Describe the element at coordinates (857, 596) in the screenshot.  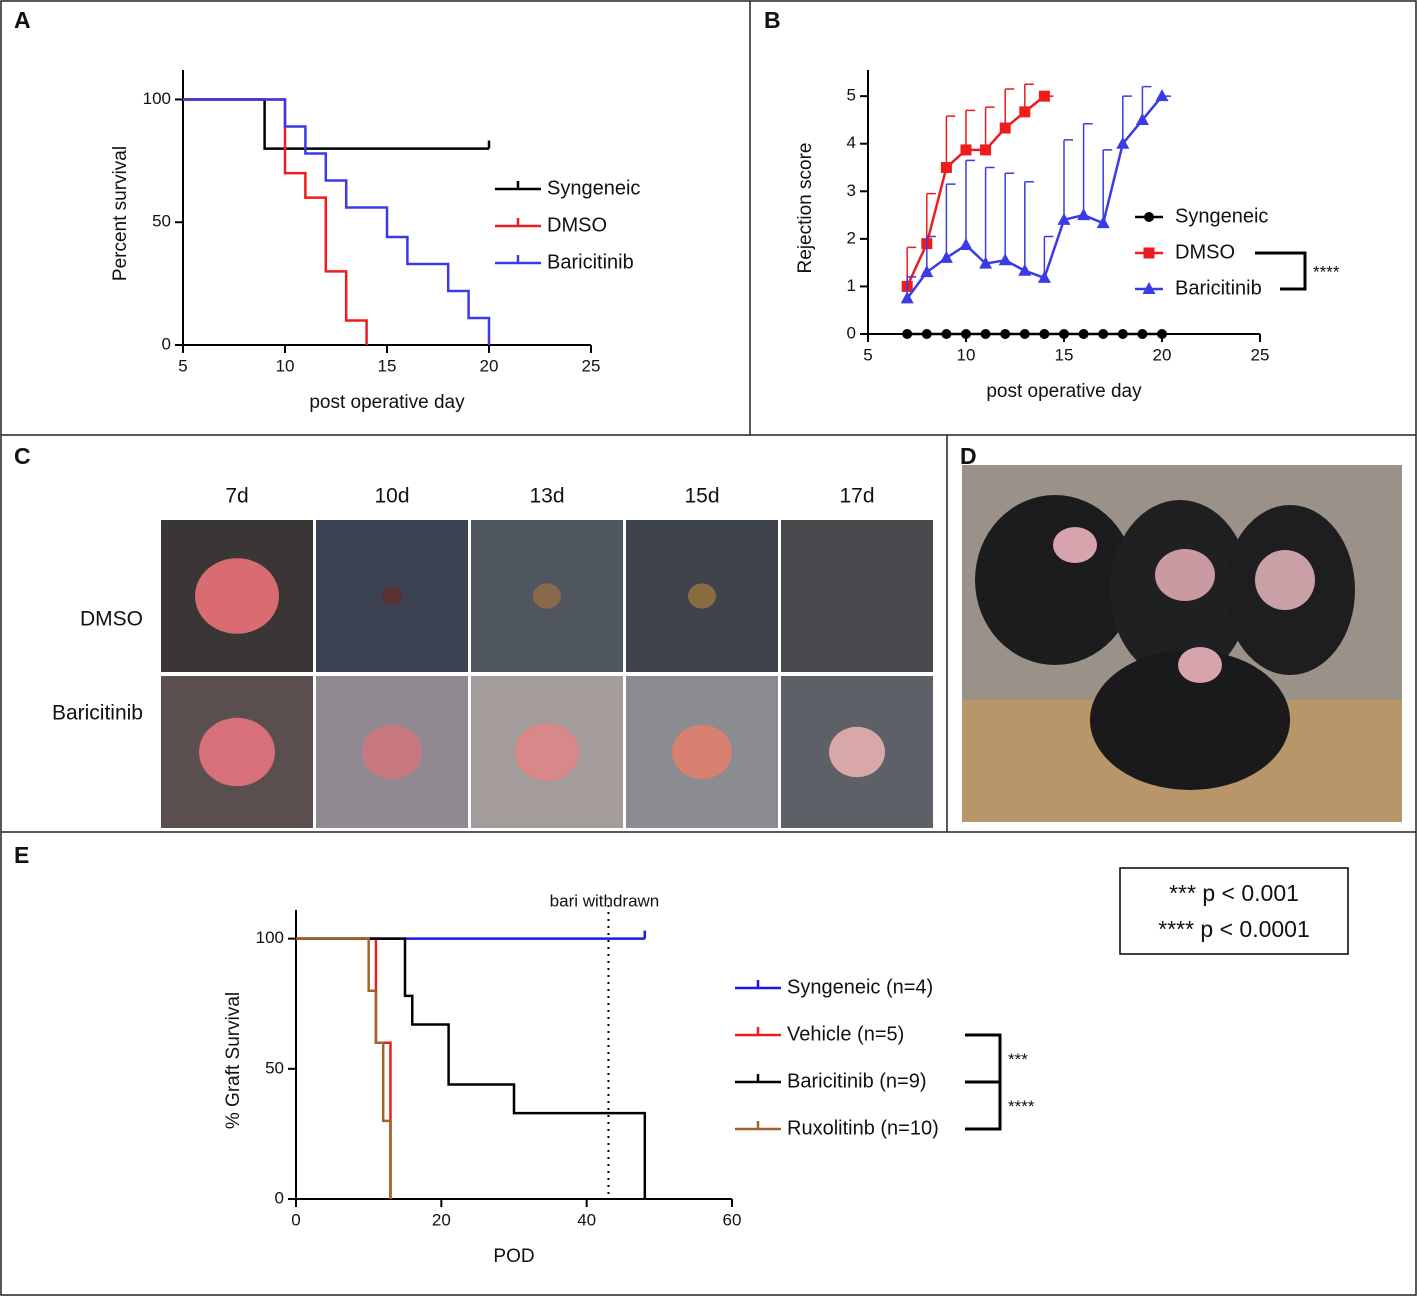
I see `wound-photo` at that location.